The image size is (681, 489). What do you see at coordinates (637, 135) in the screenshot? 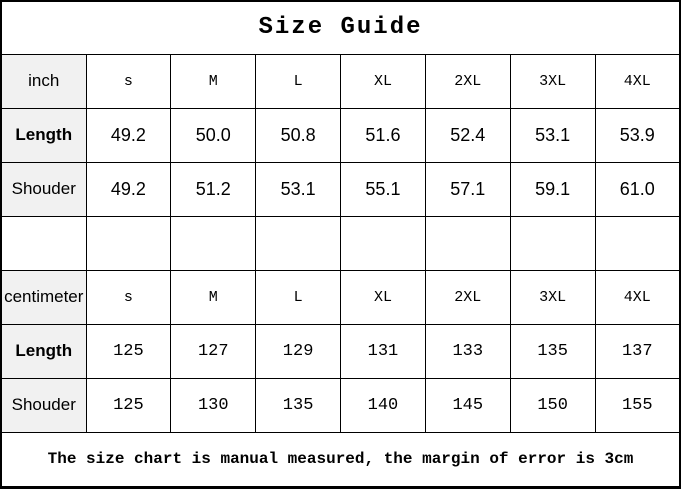
I see `value-cell: 53.9` at bounding box center [637, 135].